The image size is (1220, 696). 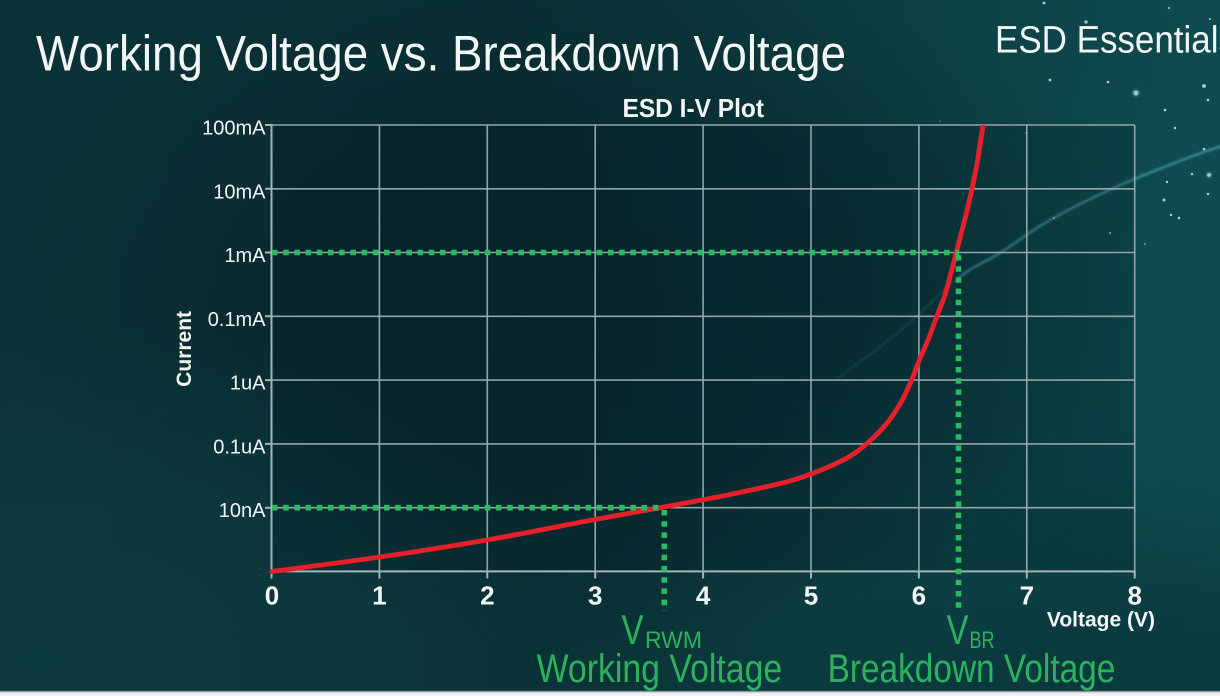 What do you see at coordinates (441, 53) in the screenshot?
I see `svg-text:Working Voltage vs. Breakdown: Working Voltage vs. Breakdown Voltage` at bounding box center [441, 53].